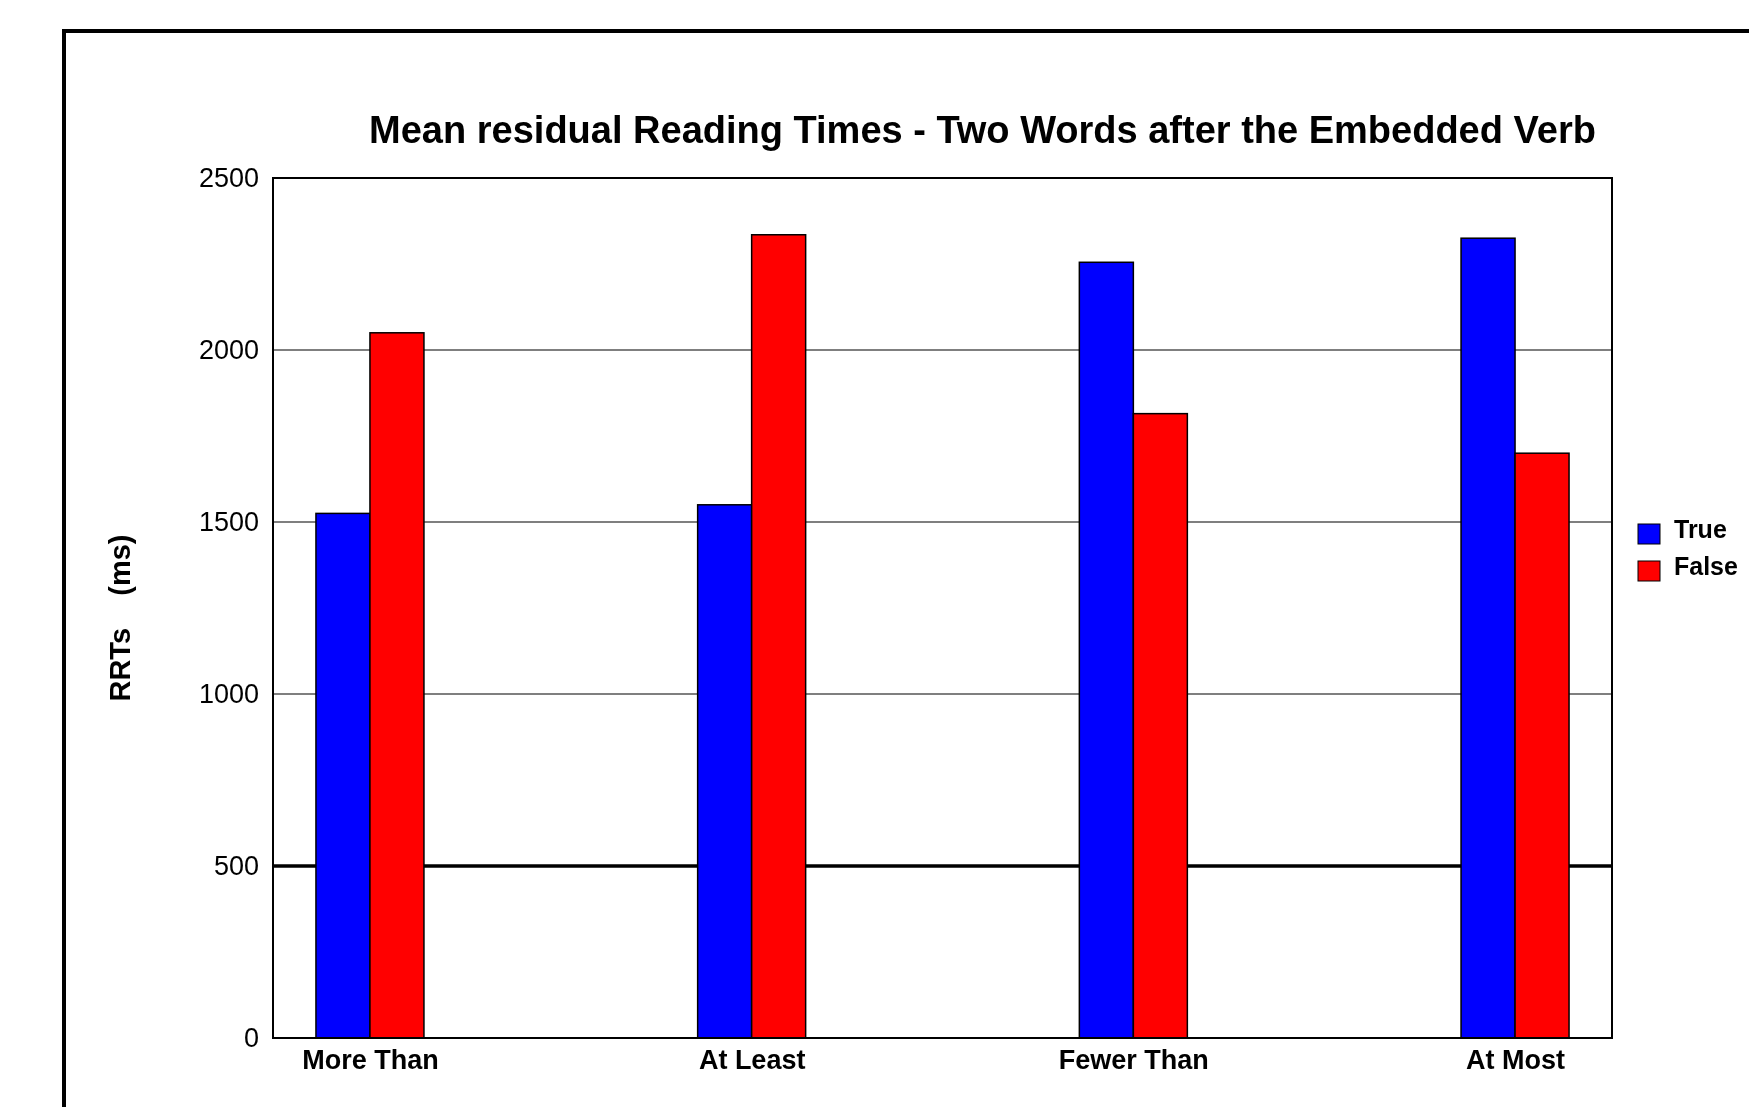 This screenshot has height=1107, width=1749. Describe the element at coordinates (236, 866) in the screenshot. I see `y-tick-label: 500` at that location.